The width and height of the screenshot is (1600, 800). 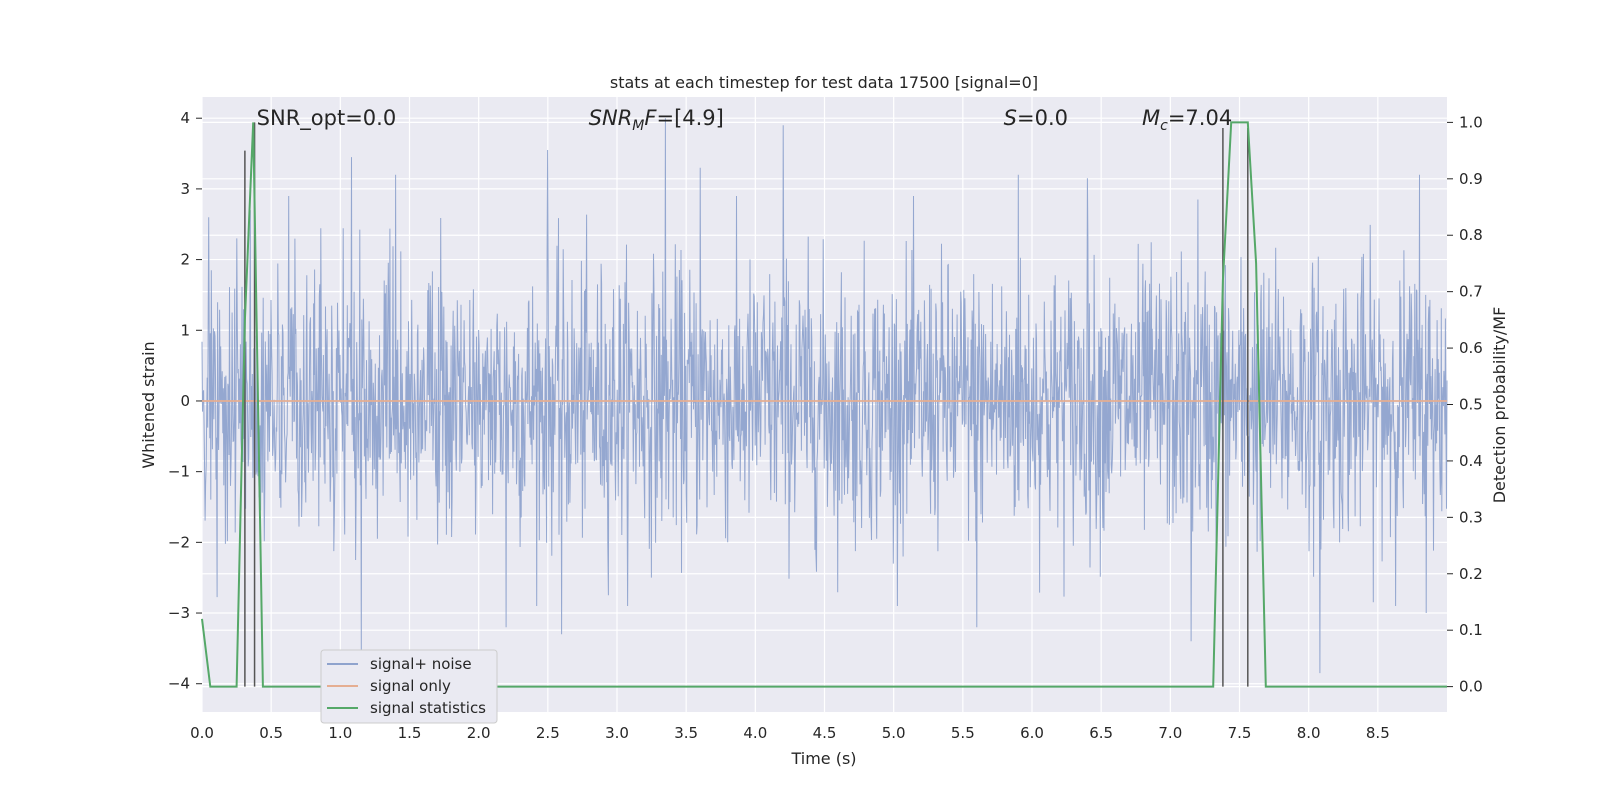 What do you see at coordinates (1471, 348) in the screenshot?
I see `y2-tick-label: 0.6` at bounding box center [1471, 348].